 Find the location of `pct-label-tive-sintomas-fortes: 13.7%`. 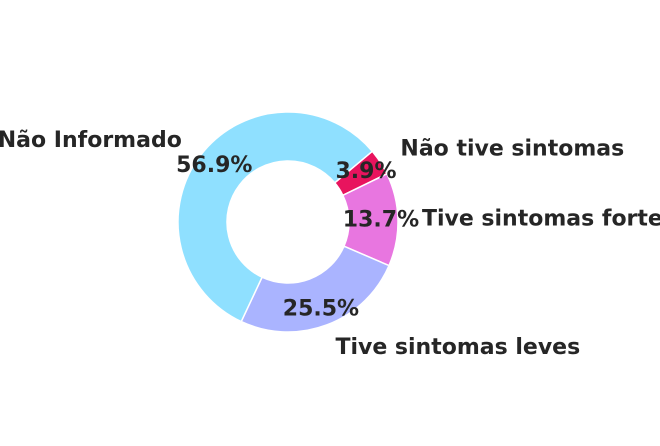

pct-label-tive-sintomas-fortes: 13.7% is located at coordinates (381, 219).